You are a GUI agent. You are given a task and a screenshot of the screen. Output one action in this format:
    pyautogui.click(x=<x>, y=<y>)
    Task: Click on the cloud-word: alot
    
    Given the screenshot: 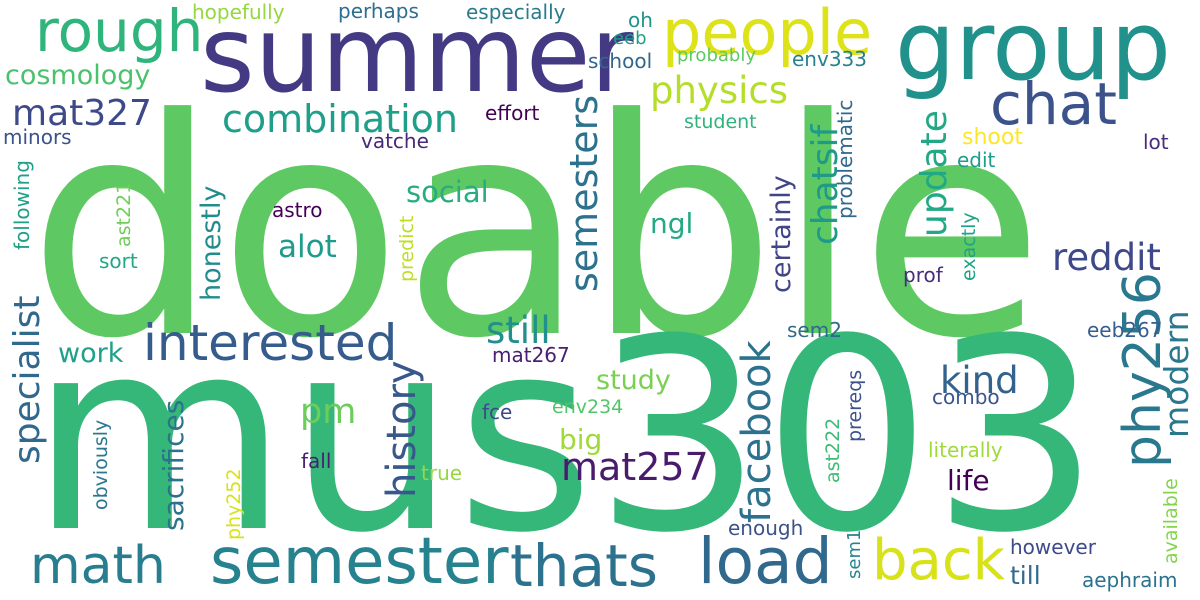 What is the action you would take?
    pyautogui.click(x=307, y=247)
    